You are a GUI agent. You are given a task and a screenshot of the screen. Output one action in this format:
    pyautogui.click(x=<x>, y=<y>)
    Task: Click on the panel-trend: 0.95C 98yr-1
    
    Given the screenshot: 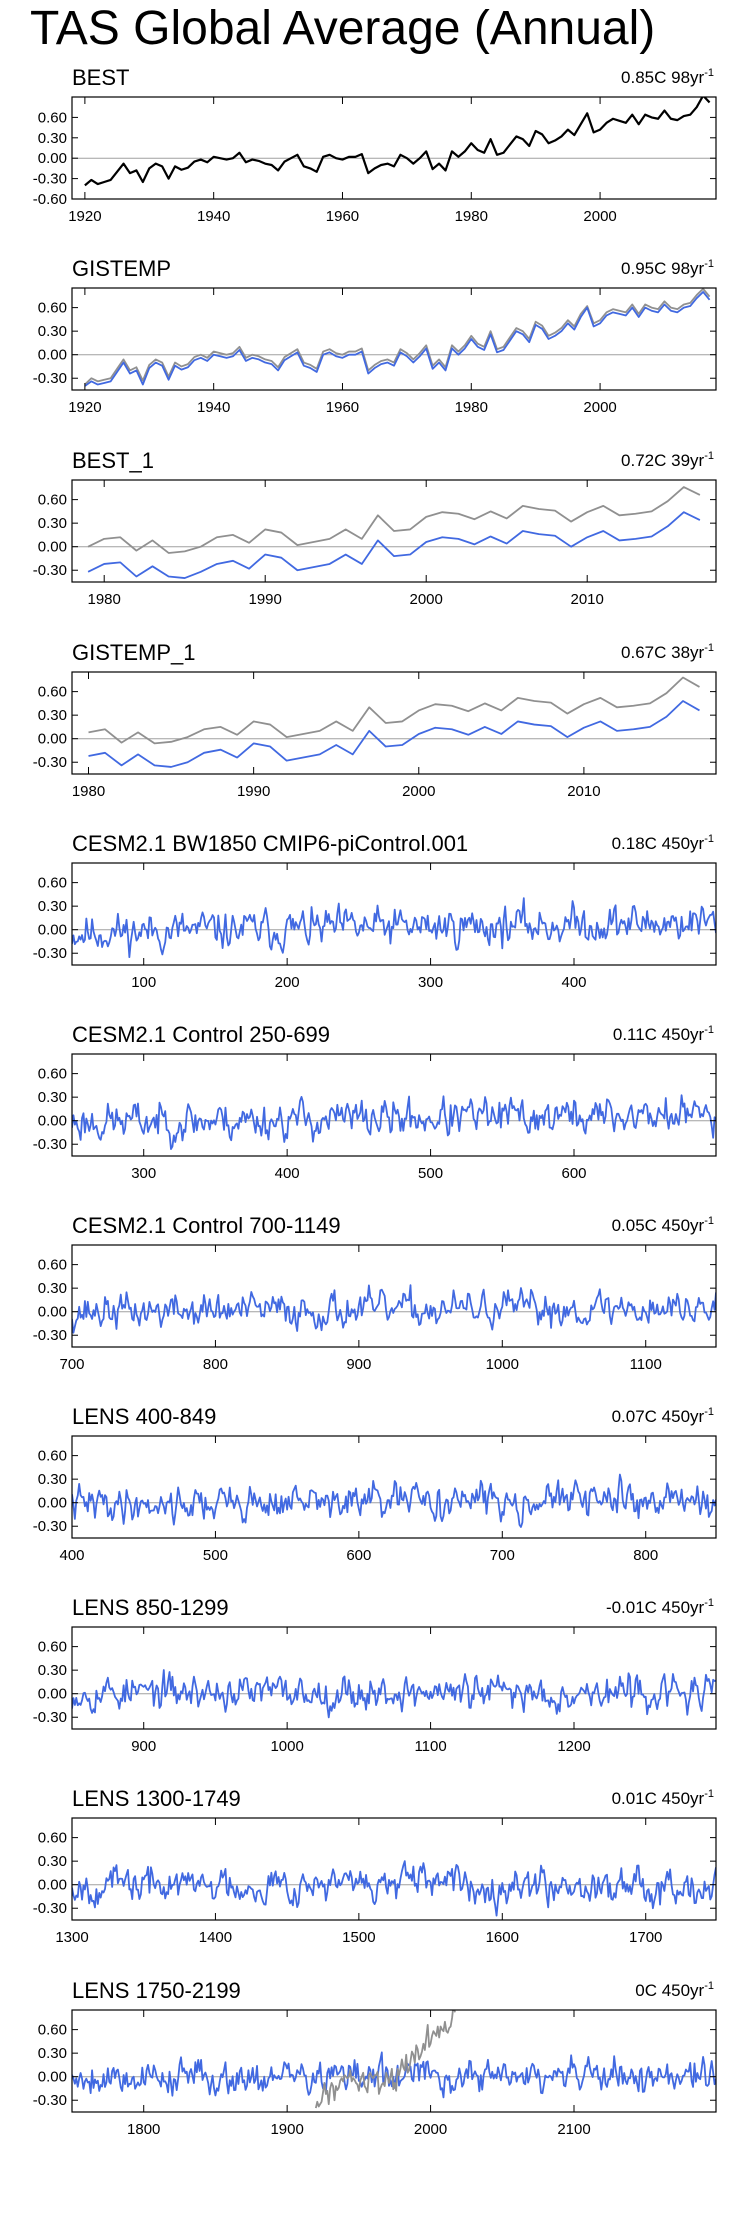 What is the action you would take?
    pyautogui.click(x=667, y=268)
    